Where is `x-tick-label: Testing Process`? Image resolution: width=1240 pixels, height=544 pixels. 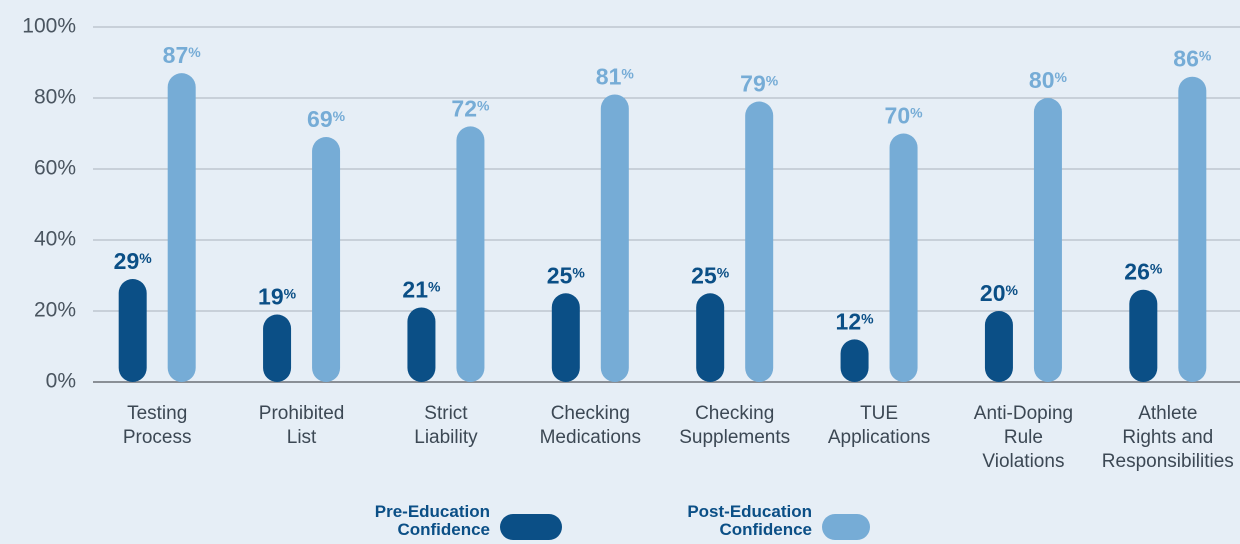
x-tick-label: Testing Process is located at coordinates (157, 425).